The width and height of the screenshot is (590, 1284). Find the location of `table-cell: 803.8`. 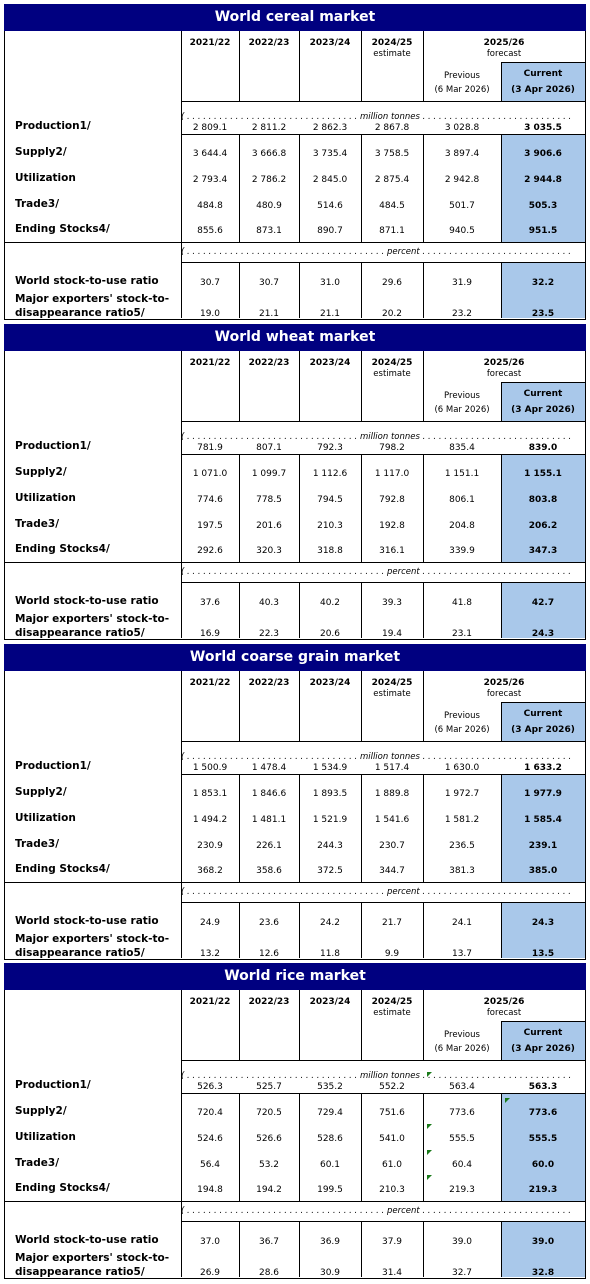

table-cell: 803.8 is located at coordinates (543, 500).